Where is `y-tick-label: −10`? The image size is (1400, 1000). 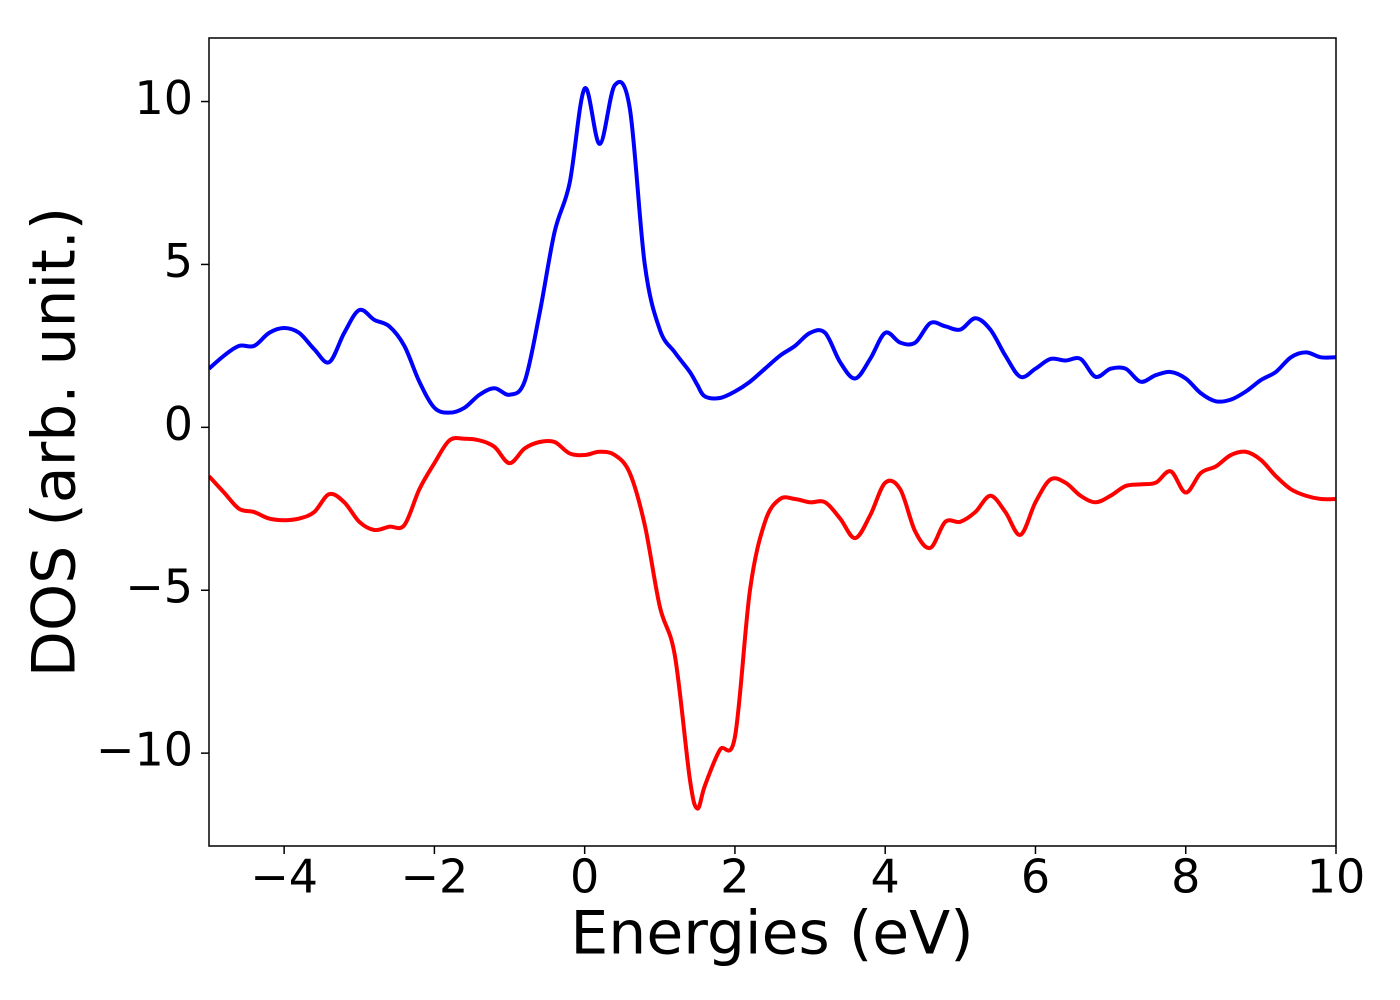 y-tick-label: −10 is located at coordinates (144, 750).